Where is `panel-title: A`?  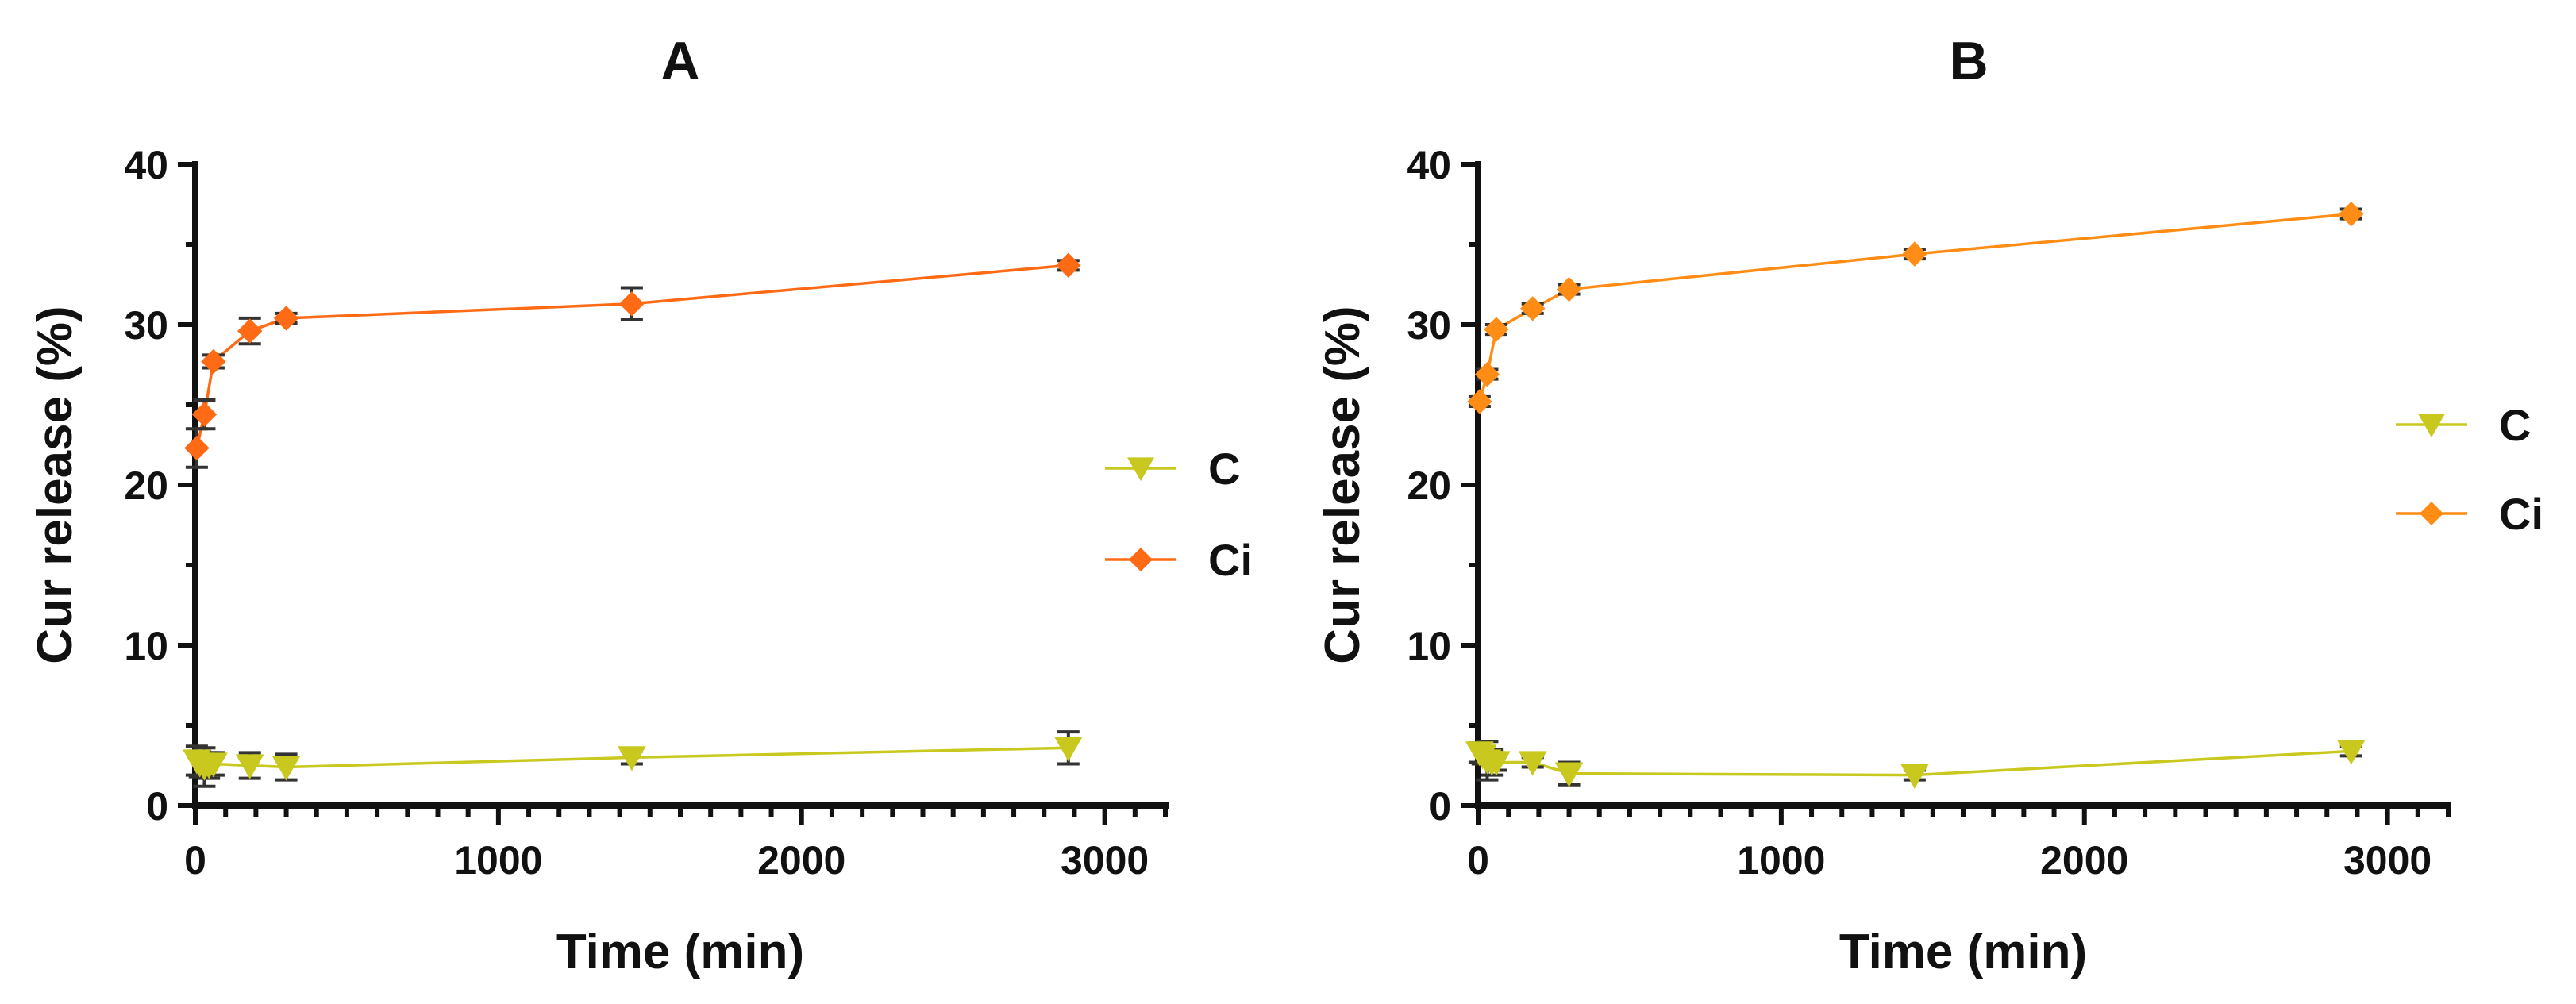
panel-title: A is located at coordinates (679, 61).